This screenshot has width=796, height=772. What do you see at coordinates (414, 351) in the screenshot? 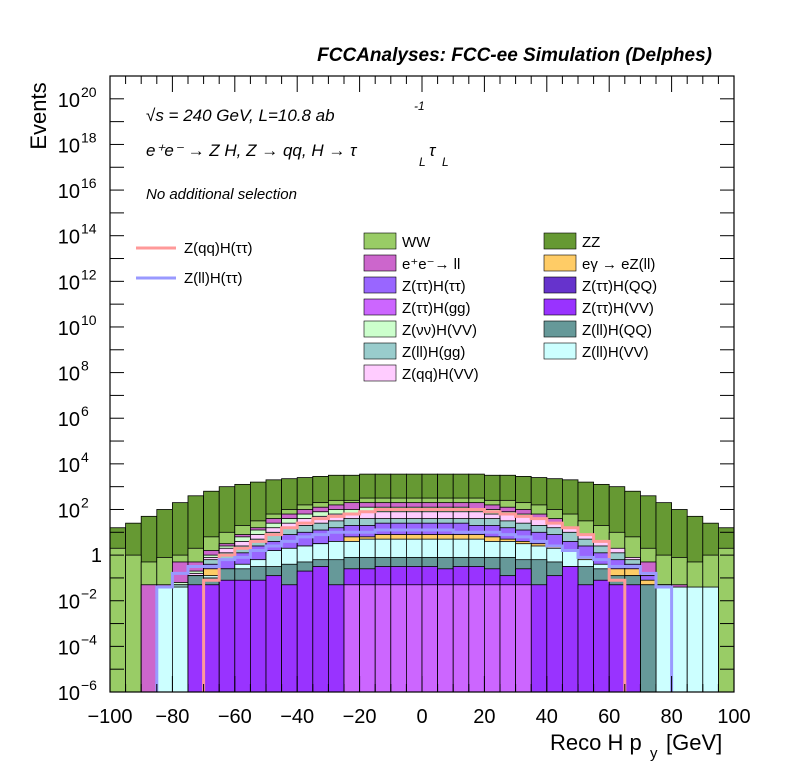
I see `legend-item-Zll_Hgg: Z(ll)H(gg)` at bounding box center [414, 351].